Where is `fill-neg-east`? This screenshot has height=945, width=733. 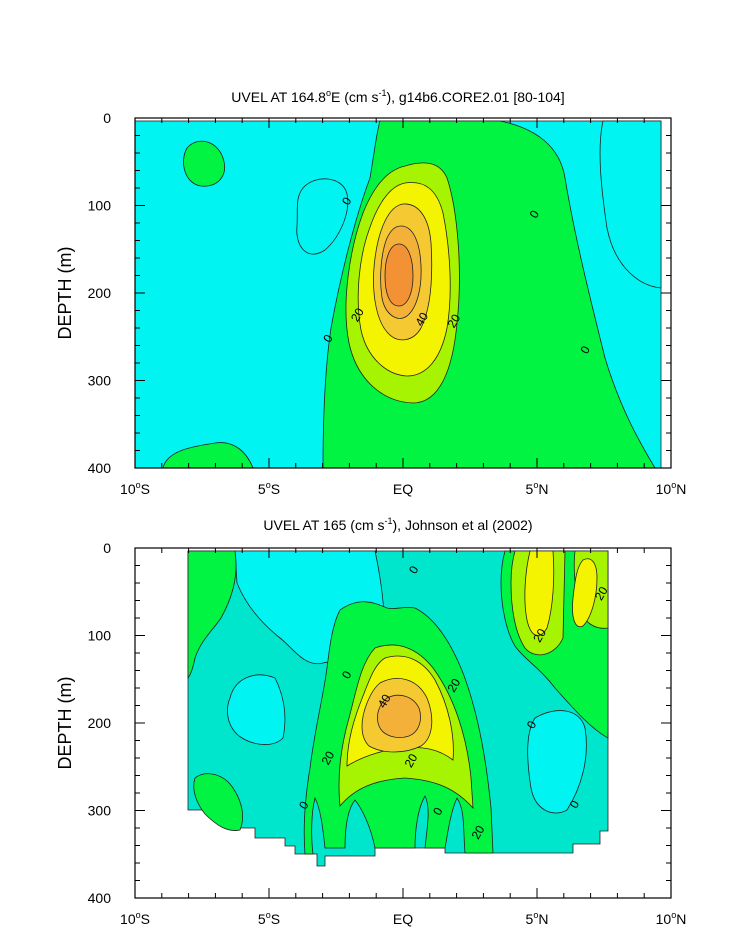
fill-neg-east is located at coordinates (557, 762).